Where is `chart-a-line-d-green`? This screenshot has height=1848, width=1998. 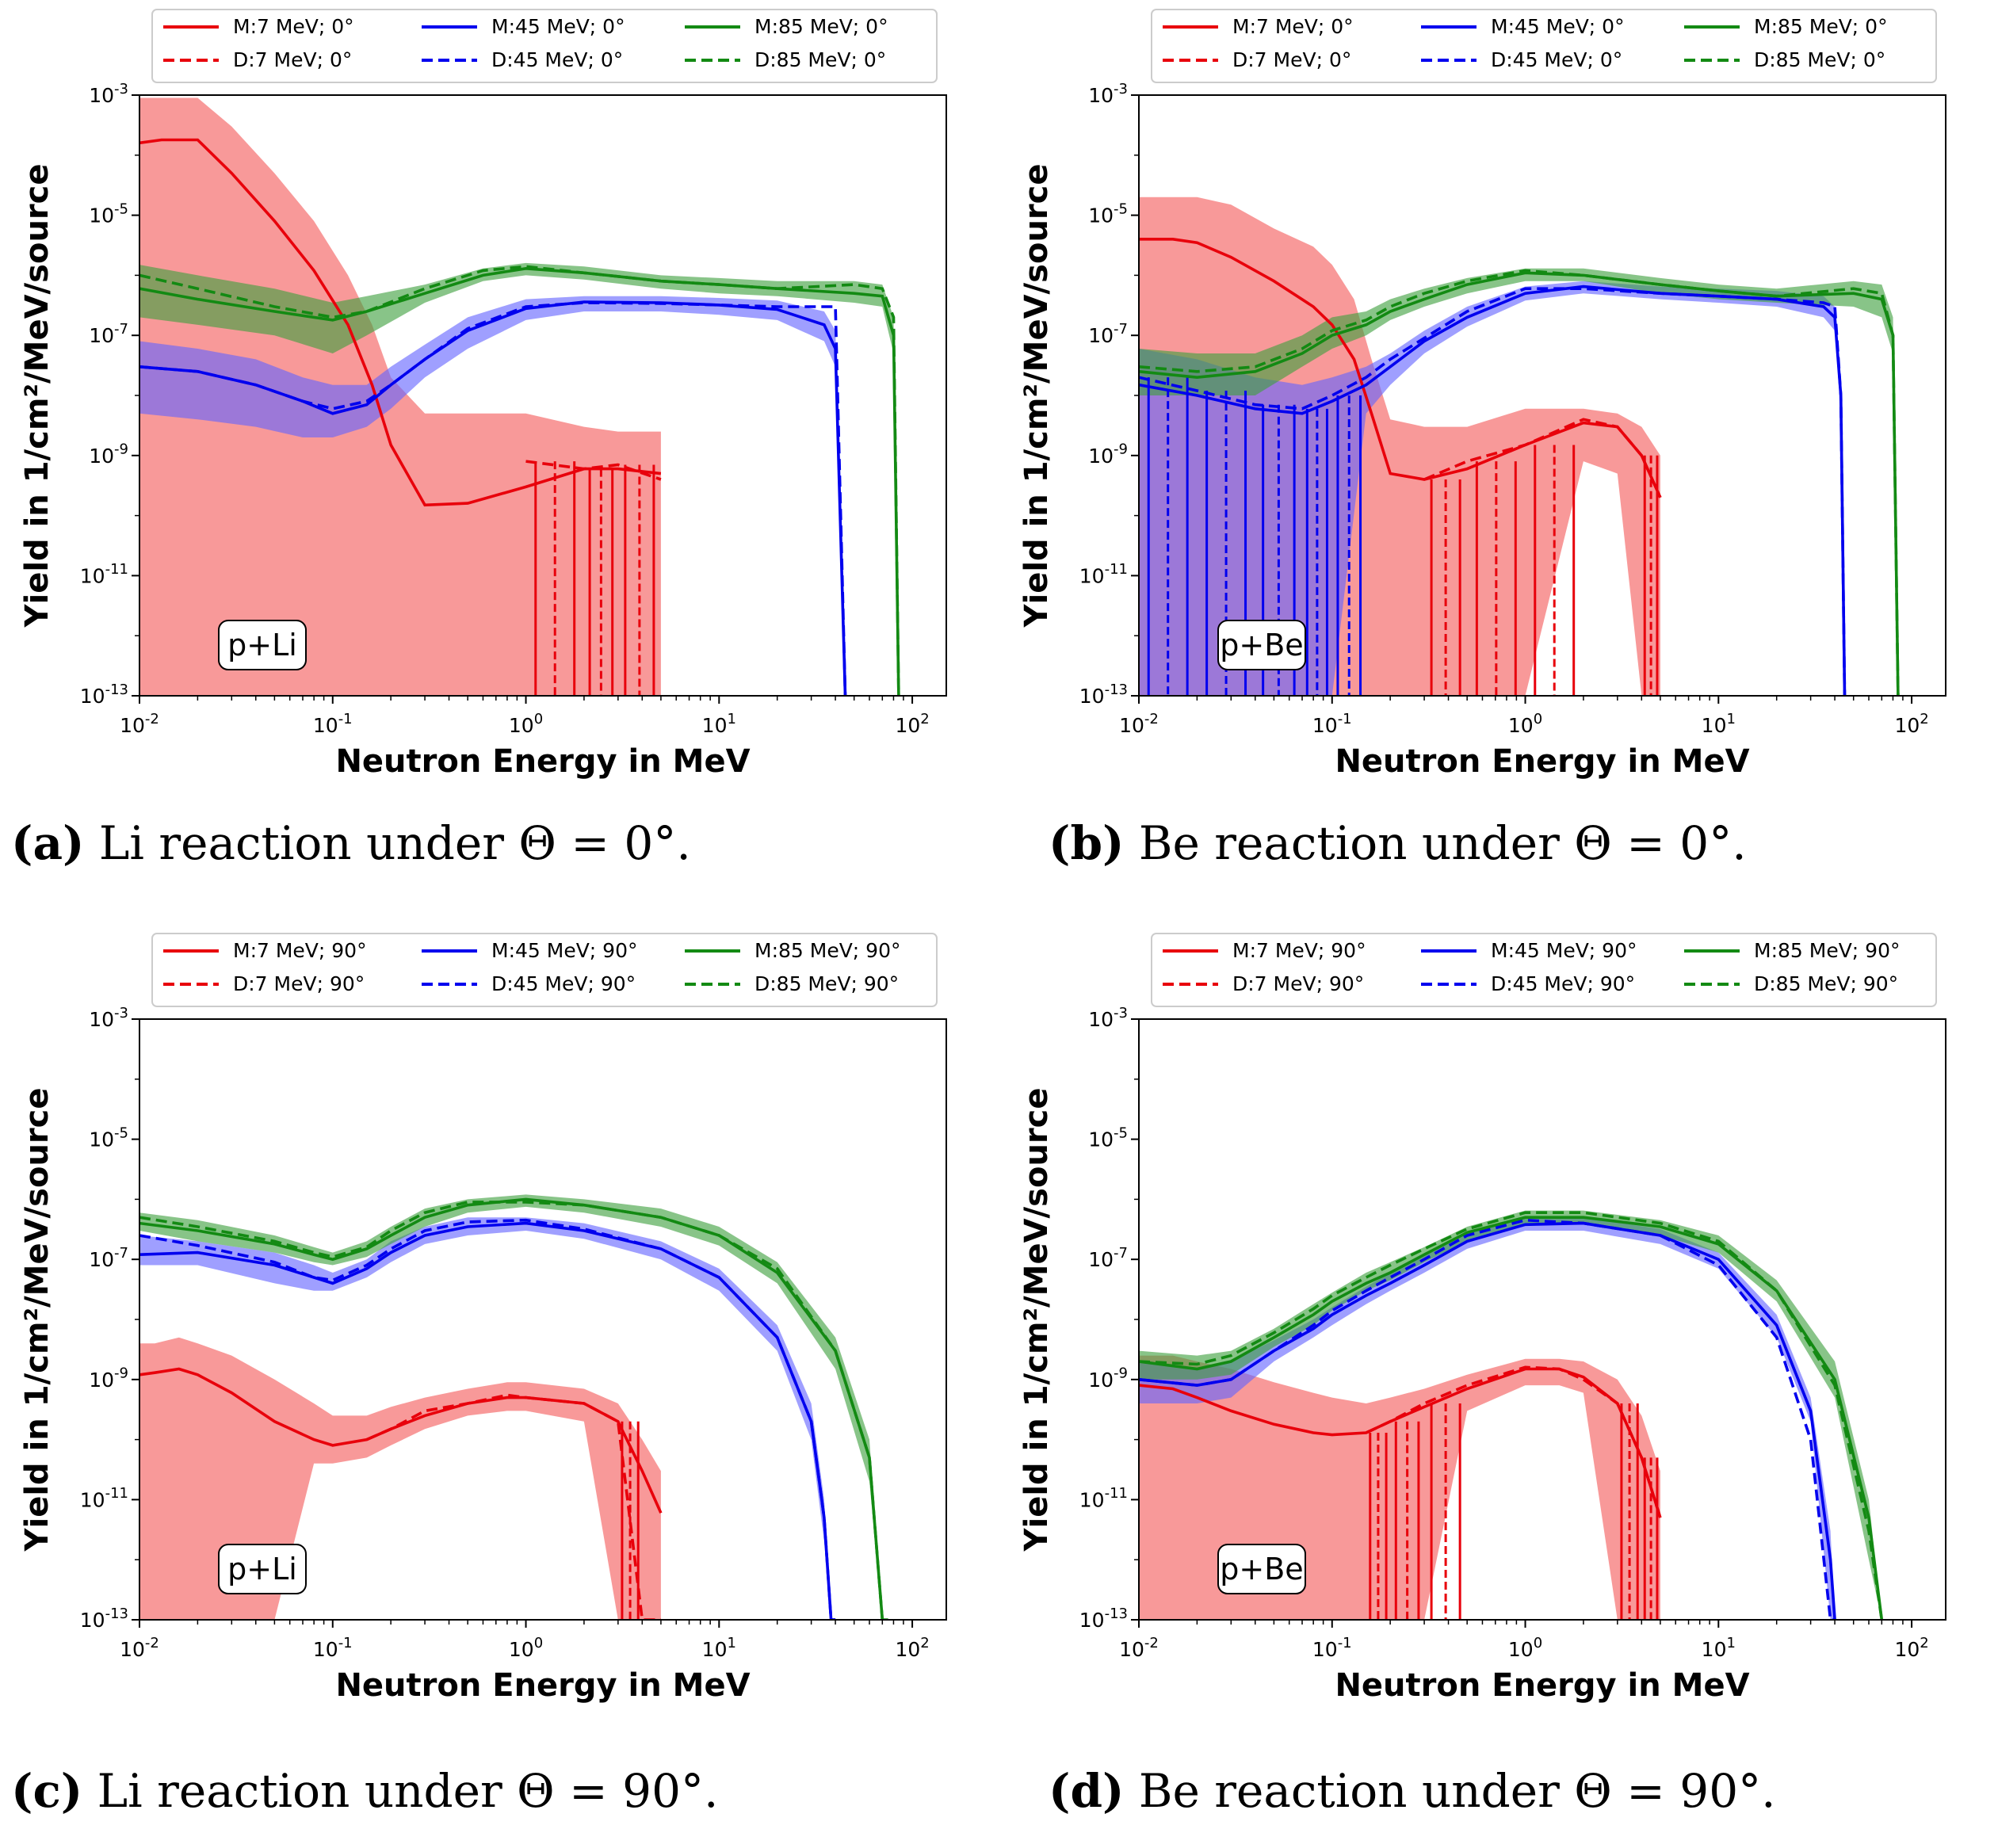 chart-a-line-d-green is located at coordinates (519, 480).